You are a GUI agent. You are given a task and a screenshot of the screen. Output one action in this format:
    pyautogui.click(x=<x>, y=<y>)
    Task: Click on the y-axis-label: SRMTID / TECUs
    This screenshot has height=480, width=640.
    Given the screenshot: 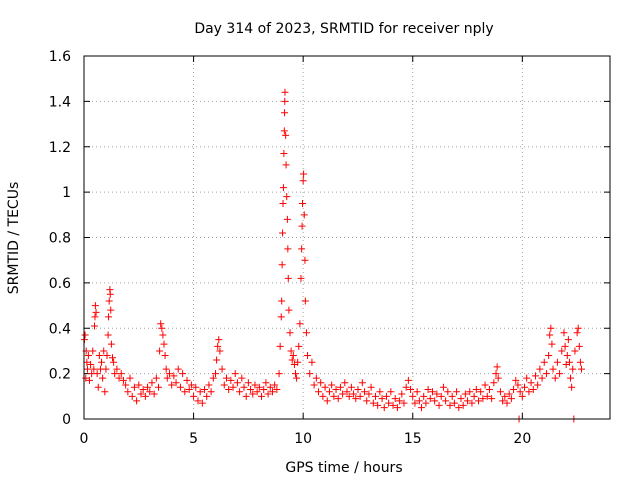 What is the action you would take?
    pyautogui.click(x=14, y=238)
    